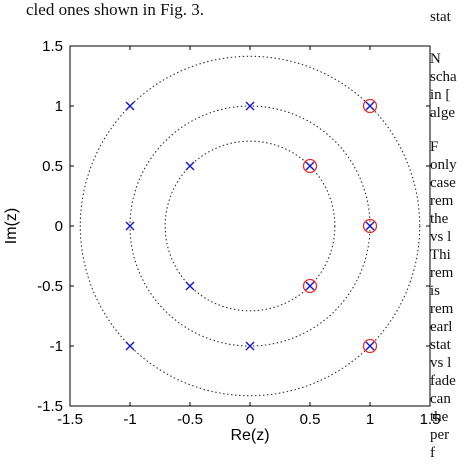 Image resolution: width=474 pixels, height=474 pixels. I want to click on right-column-line: Thi, so click(440, 255).